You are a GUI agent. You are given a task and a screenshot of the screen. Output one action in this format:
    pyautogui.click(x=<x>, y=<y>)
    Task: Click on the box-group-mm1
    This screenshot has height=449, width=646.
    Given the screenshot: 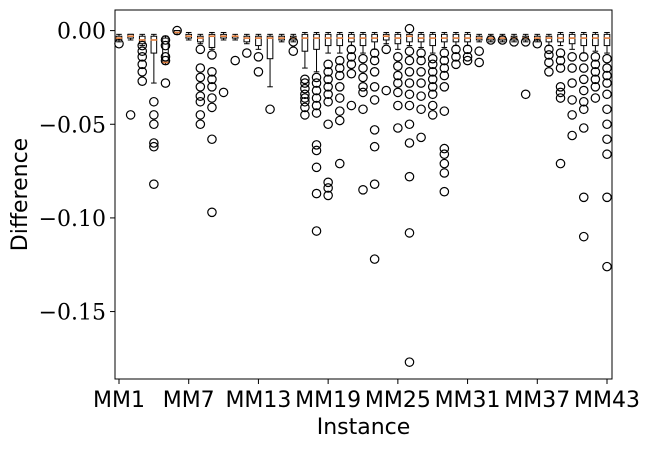 What is the action you would take?
    pyautogui.click(x=119, y=41)
    